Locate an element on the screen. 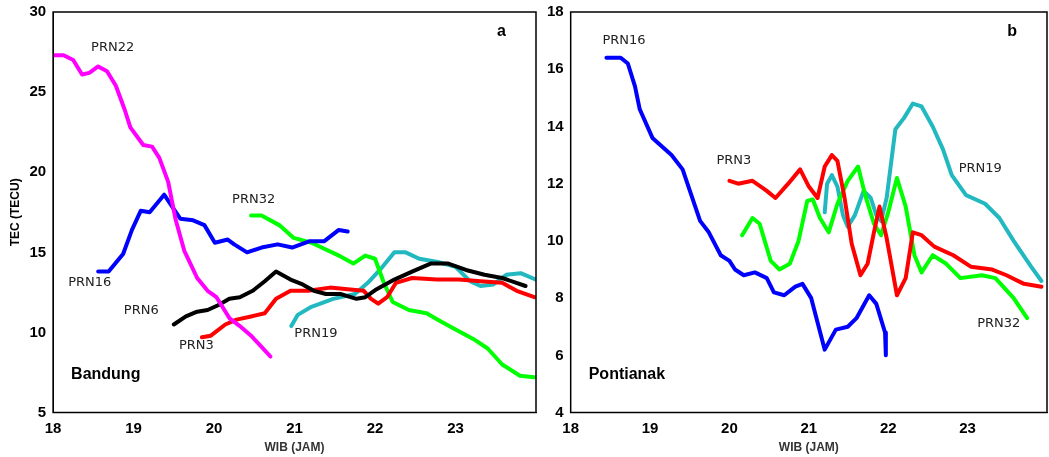 The image size is (1049, 457). y-tick-label: 5 is located at coordinates (42, 411).